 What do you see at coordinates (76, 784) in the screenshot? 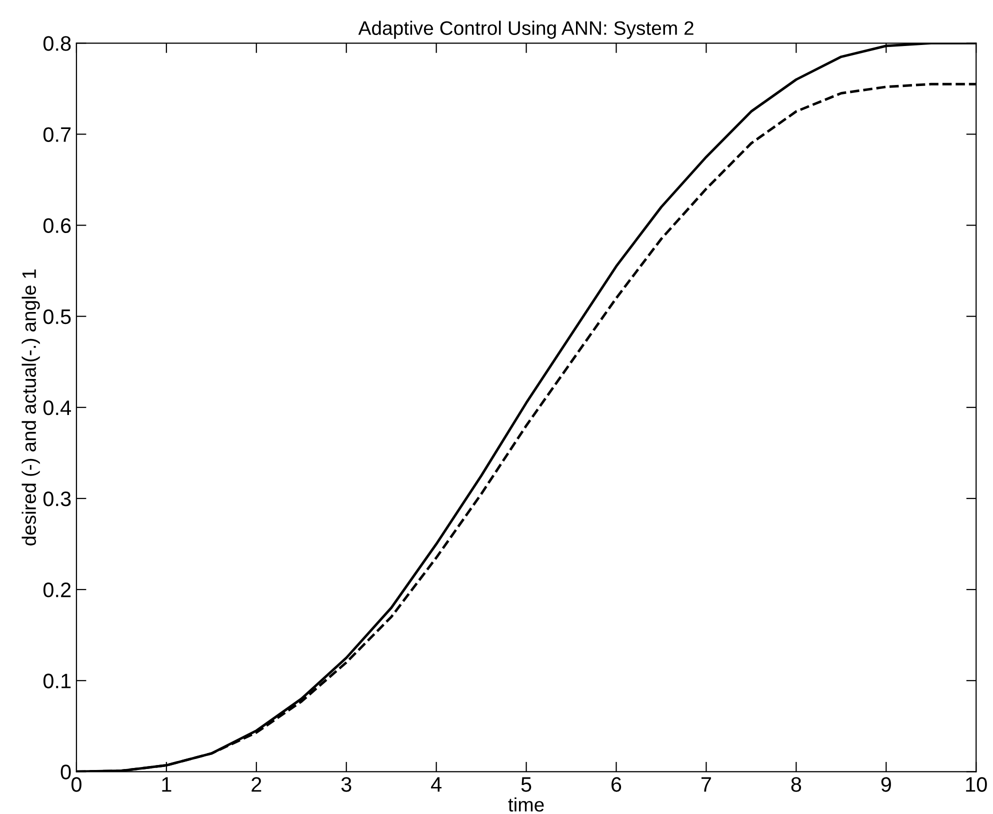
I see `x-tick-label: 0` at bounding box center [76, 784].